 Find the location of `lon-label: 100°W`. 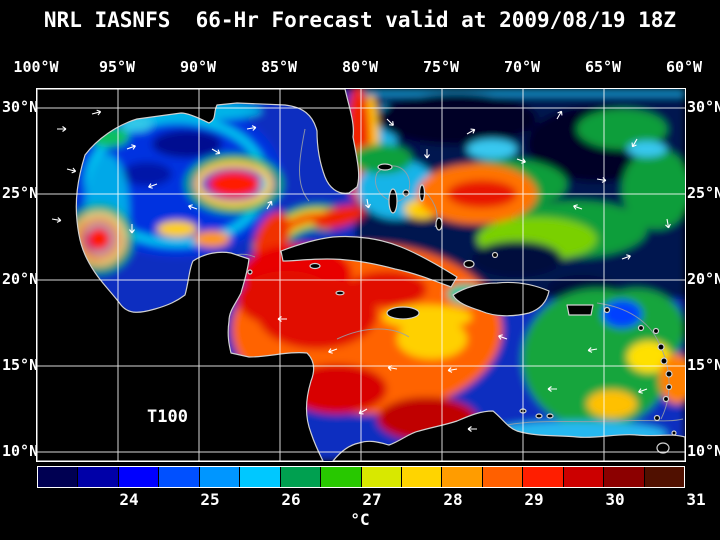

lon-label: 100°W is located at coordinates (36, 67).